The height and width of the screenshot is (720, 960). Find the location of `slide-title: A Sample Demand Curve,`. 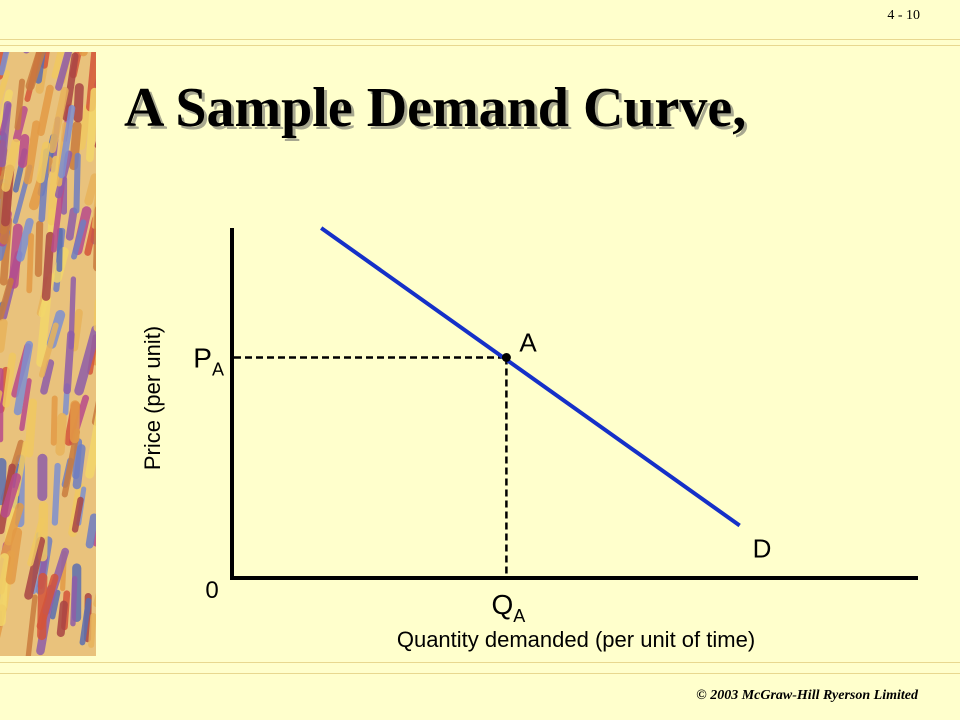

slide-title: A Sample Demand Curve, is located at coordinates (435, 108).